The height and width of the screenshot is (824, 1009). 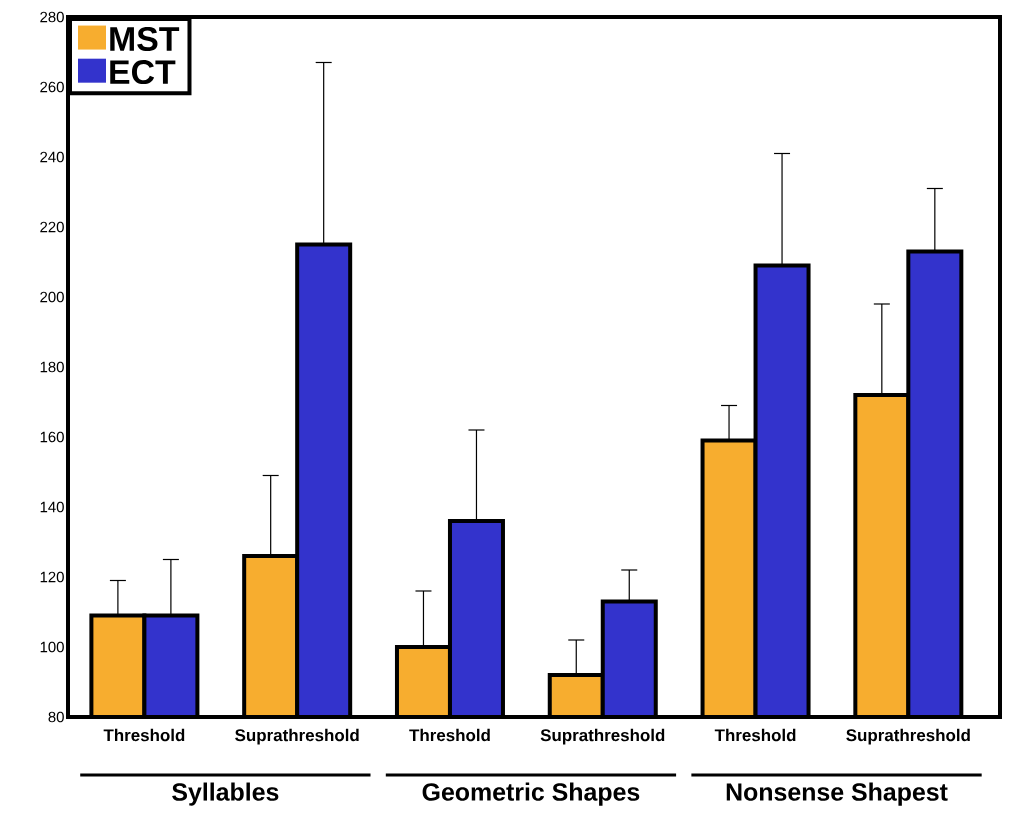 I want to click on y-tick-label: 260, so click(x=52, y=87).